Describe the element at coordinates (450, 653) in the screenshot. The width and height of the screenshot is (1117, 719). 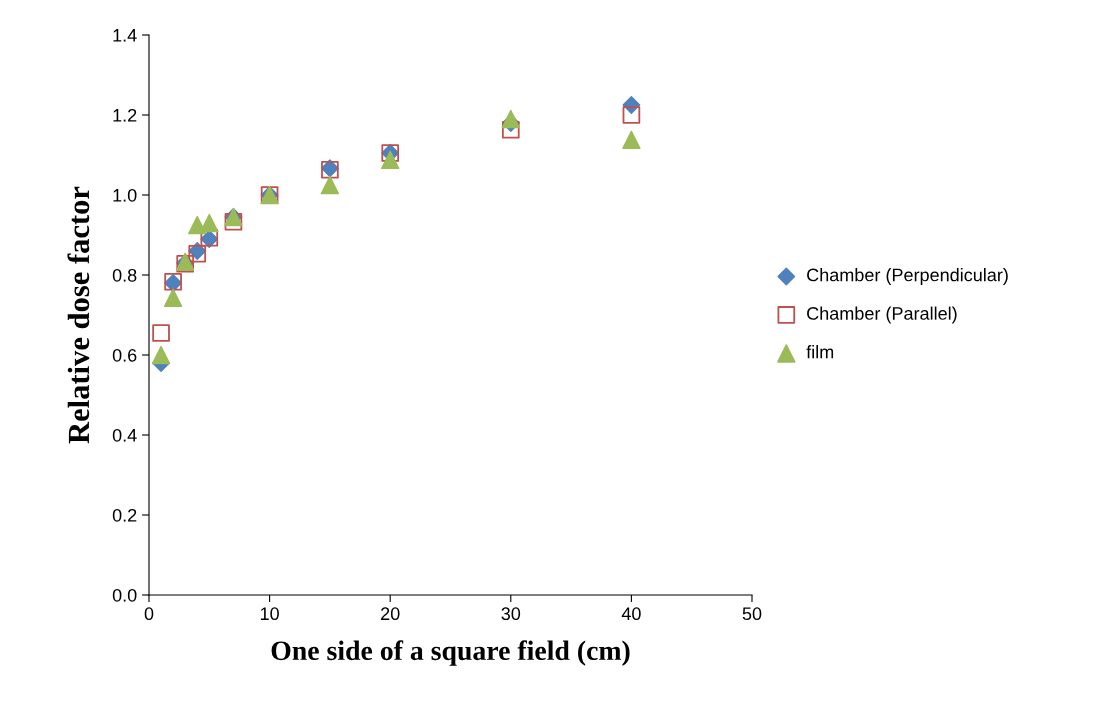
I see `x-axis-title: One side of a square field (cm)` at that location.